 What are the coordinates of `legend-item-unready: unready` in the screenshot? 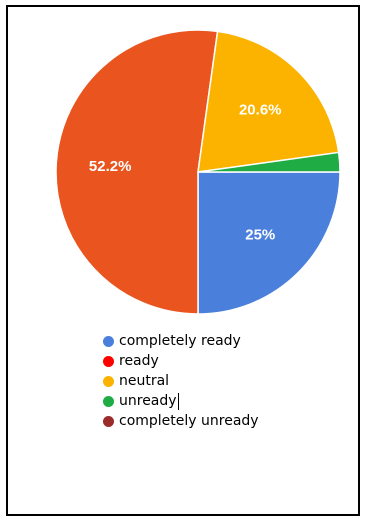 It's located at (181, 401).